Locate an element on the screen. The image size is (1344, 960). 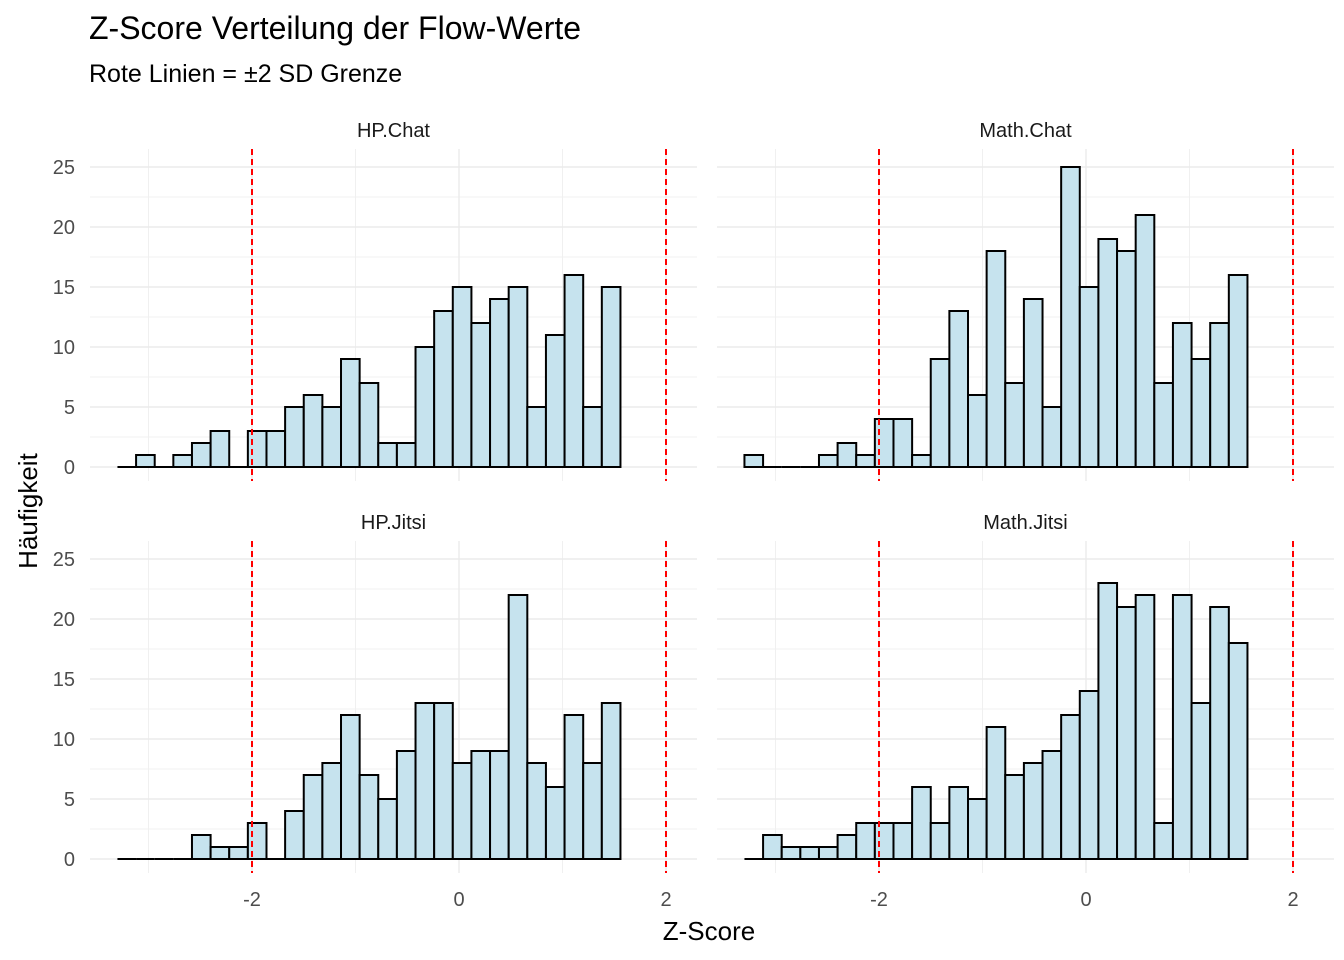
y-axis-title: Häufigkeit is located at coordinates (28, 510).